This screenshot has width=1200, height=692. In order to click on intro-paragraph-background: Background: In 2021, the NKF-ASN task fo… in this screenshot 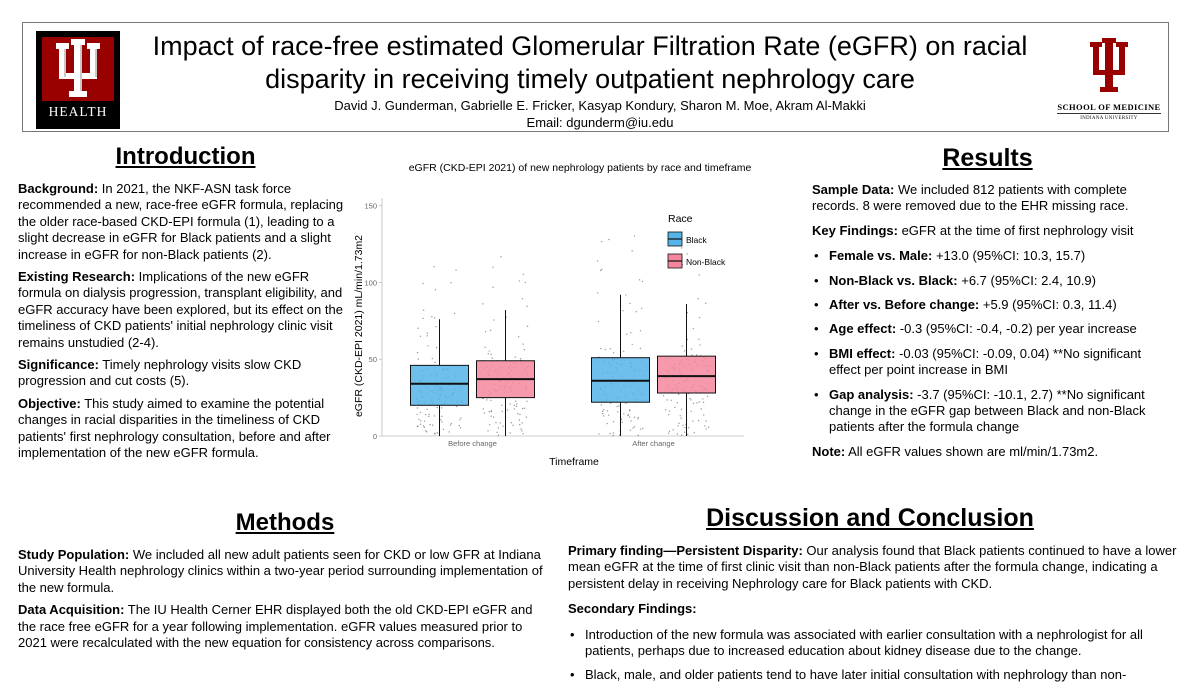, I will do `click(181, 221)`.